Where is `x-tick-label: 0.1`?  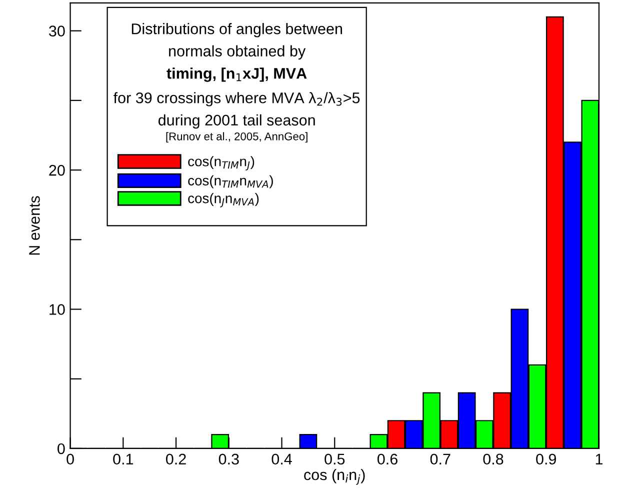 x-tick-label: 0.1 is located at coordinates (123, 459).